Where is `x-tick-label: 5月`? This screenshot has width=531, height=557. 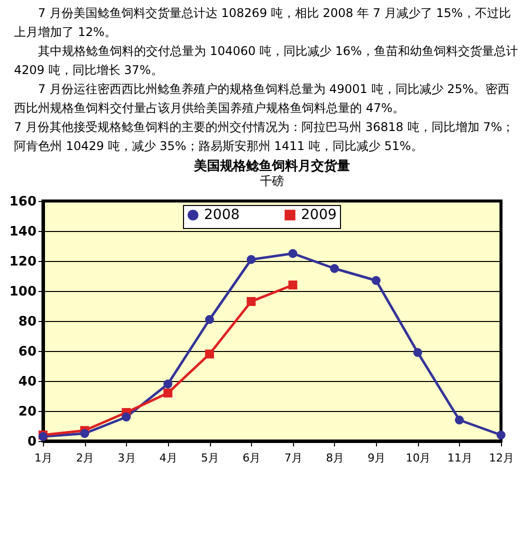 x-tick-label: 5月 is located at coordinates (210, 458).